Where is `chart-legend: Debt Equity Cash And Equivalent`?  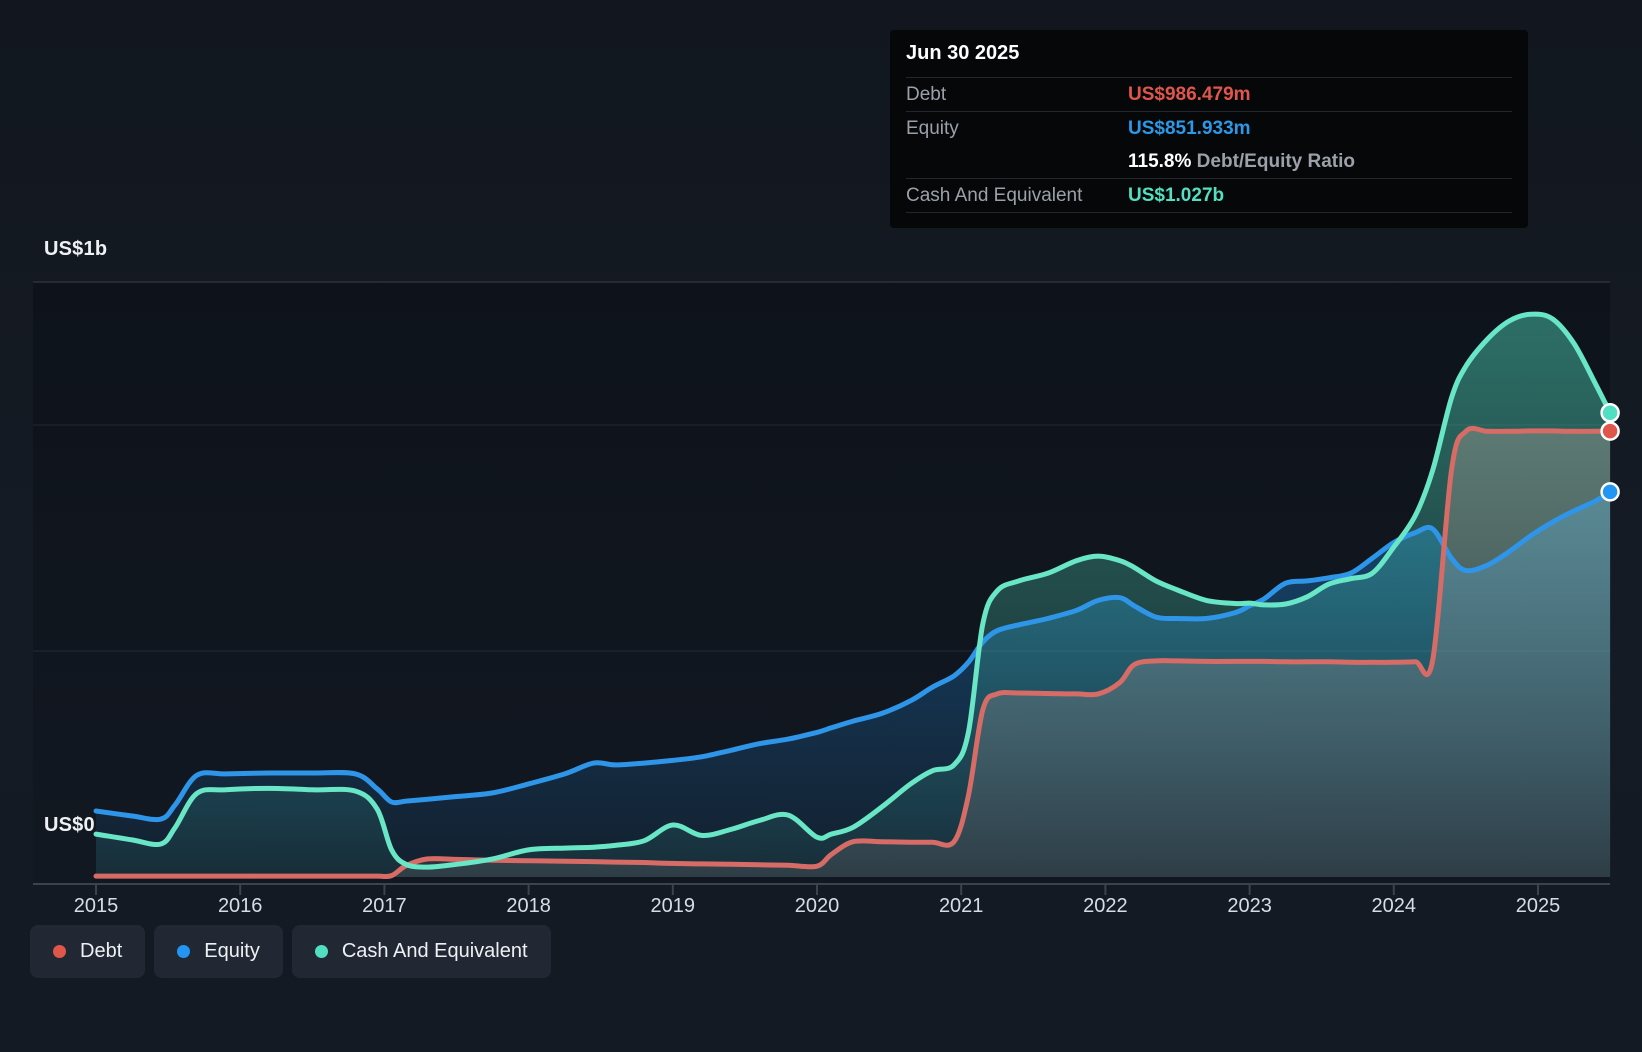
chart-legend: Debt Equity Cash And Equivalent is located at coordinates (290, 951).